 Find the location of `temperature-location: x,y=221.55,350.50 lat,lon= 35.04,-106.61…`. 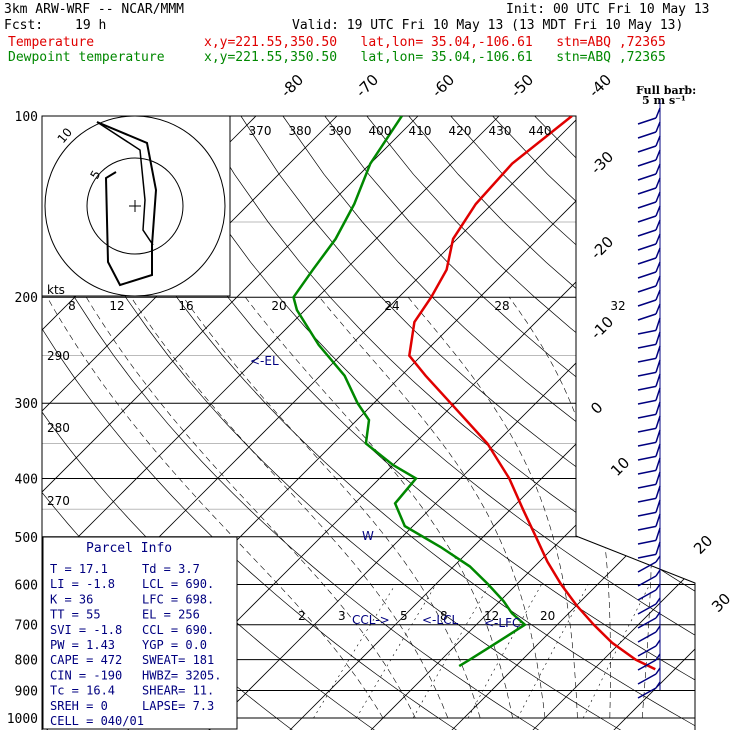

temperature-location: x,y=221.55,350.50 lat,lon= 35.04,-106.61… is located at coordinates (435, 42).